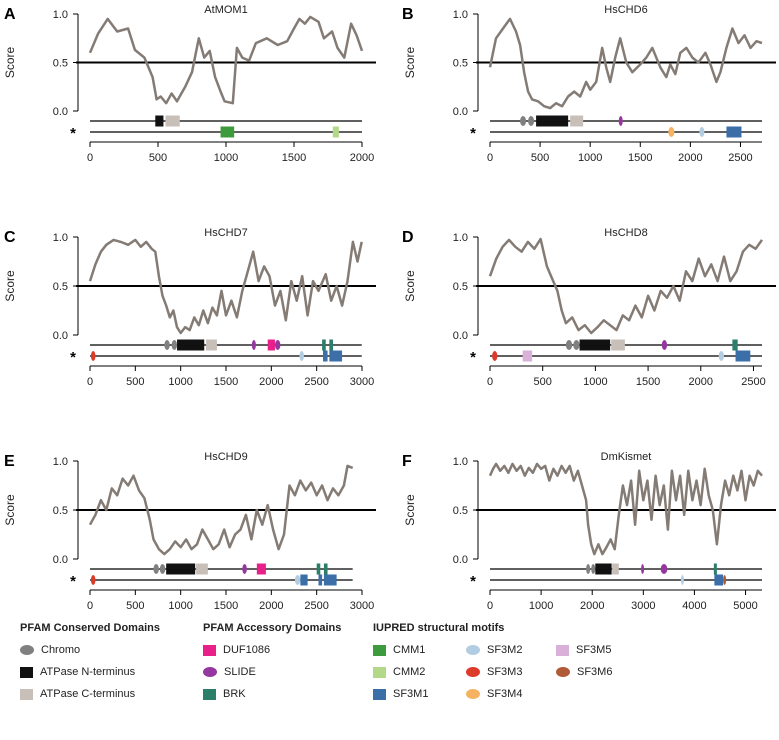 The width and height of the screenshot is (779, 740). Describe the element at coordinates (408, 14) in the screenshot. I see `panel-letter: B` at that location.